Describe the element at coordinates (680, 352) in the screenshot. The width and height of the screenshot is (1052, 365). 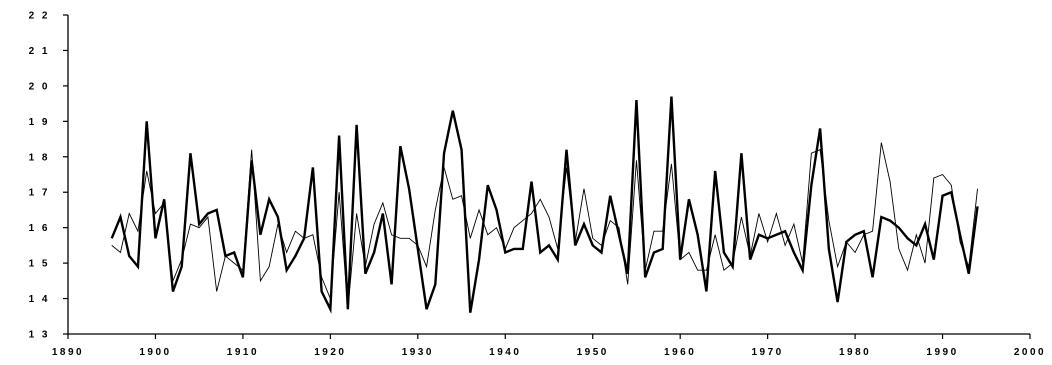
I see `x-tick-label: 1960` at that location.